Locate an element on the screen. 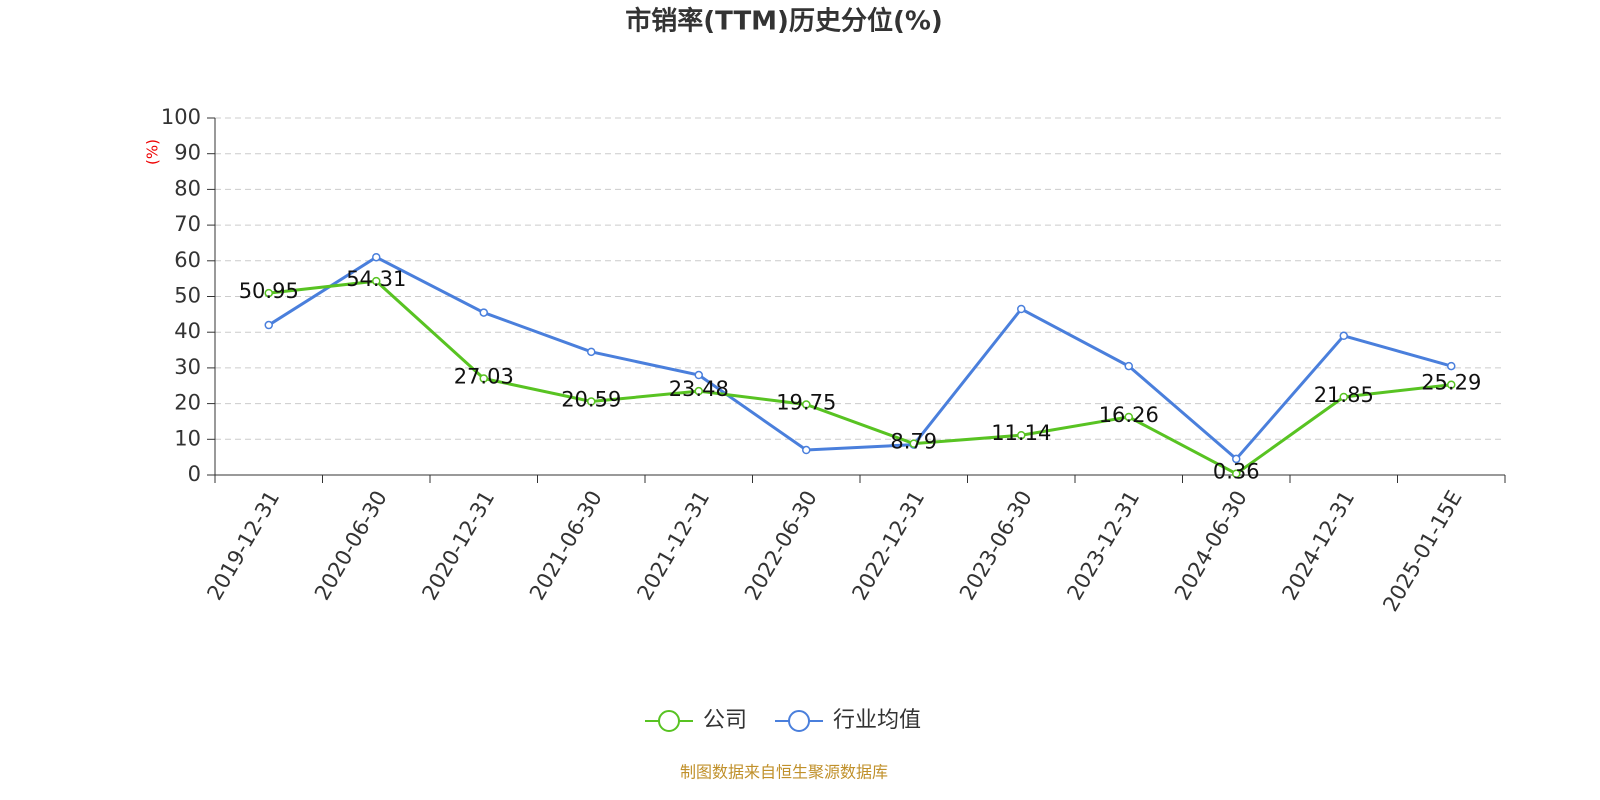 Image resolution: width=1600 pixels, height=800 pixels. y-tick-label: 70 is located at coordinates (187, 224).